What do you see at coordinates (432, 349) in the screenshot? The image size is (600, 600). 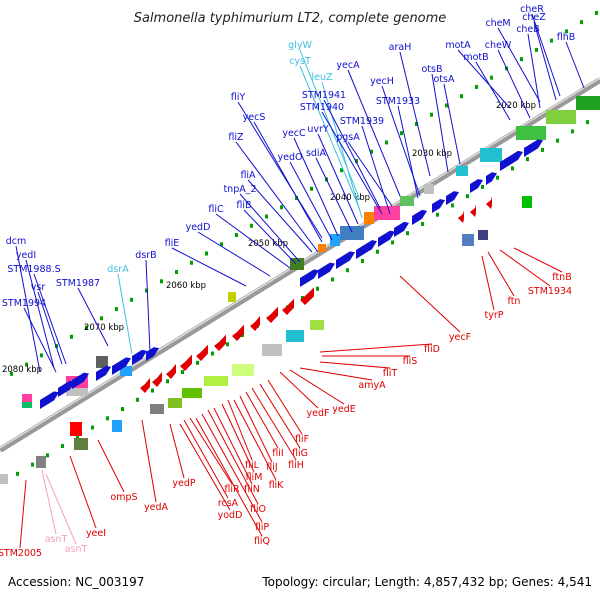 I see `reverse-gene-label: fliD` at bounding box center [432, 349].